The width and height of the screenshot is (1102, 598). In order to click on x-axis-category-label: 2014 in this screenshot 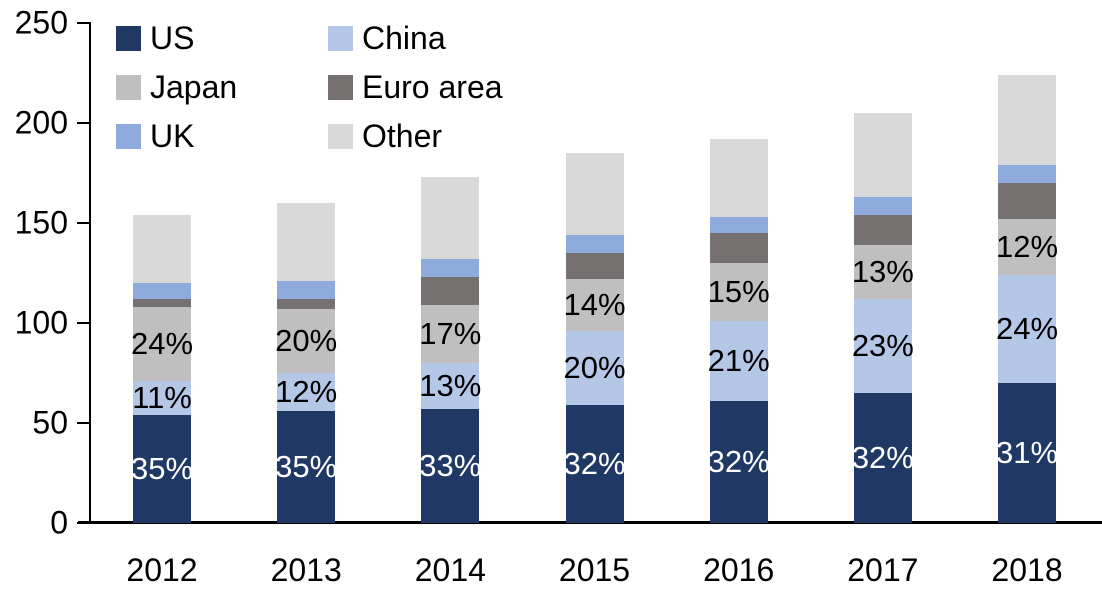, I will do `click(450, 570)`.